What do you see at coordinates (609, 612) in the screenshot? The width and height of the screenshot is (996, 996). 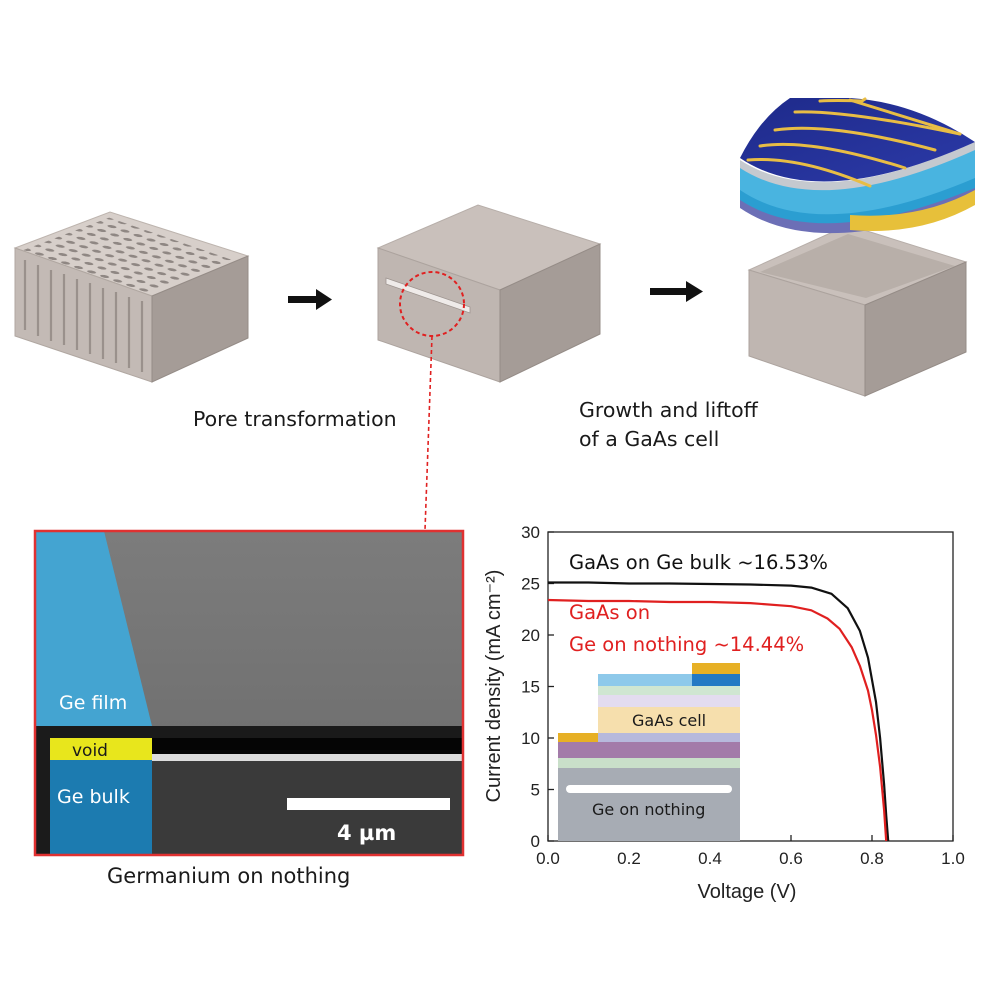 I see `legend-gon-line1: GaAs on` at bounding box center [609, 612].